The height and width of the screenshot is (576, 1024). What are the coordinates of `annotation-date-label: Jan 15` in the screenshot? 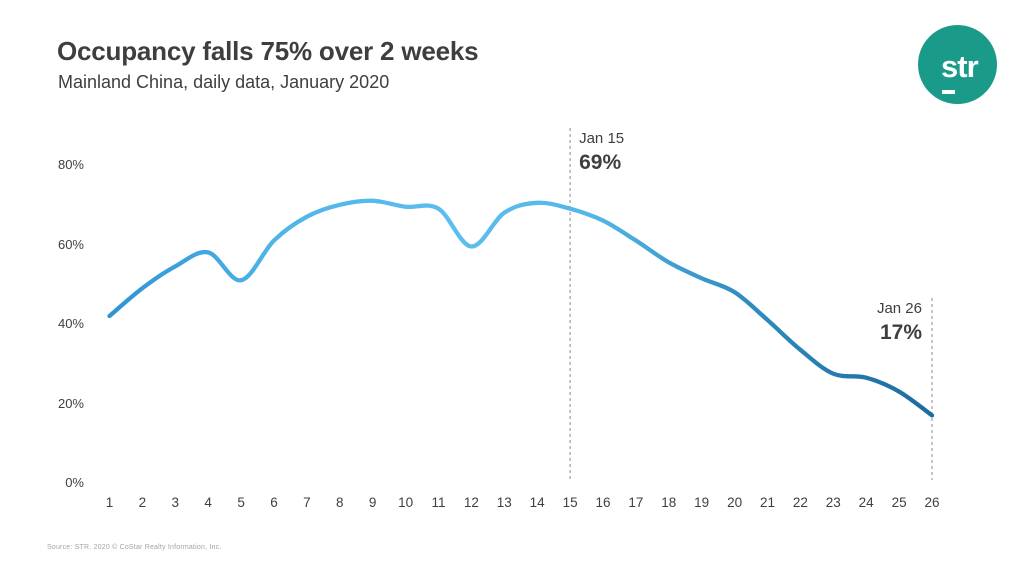 It's located at (602, 138).